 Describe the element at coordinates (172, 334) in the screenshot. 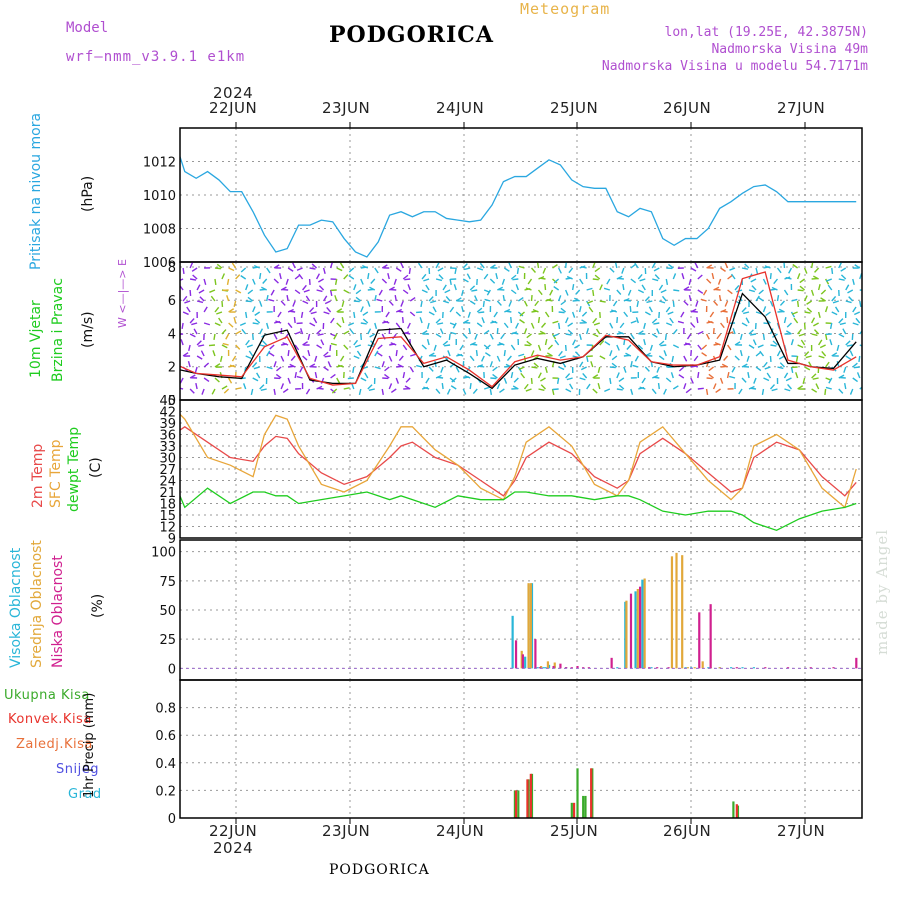

I see `wind-ytick-label: 4` at that location.